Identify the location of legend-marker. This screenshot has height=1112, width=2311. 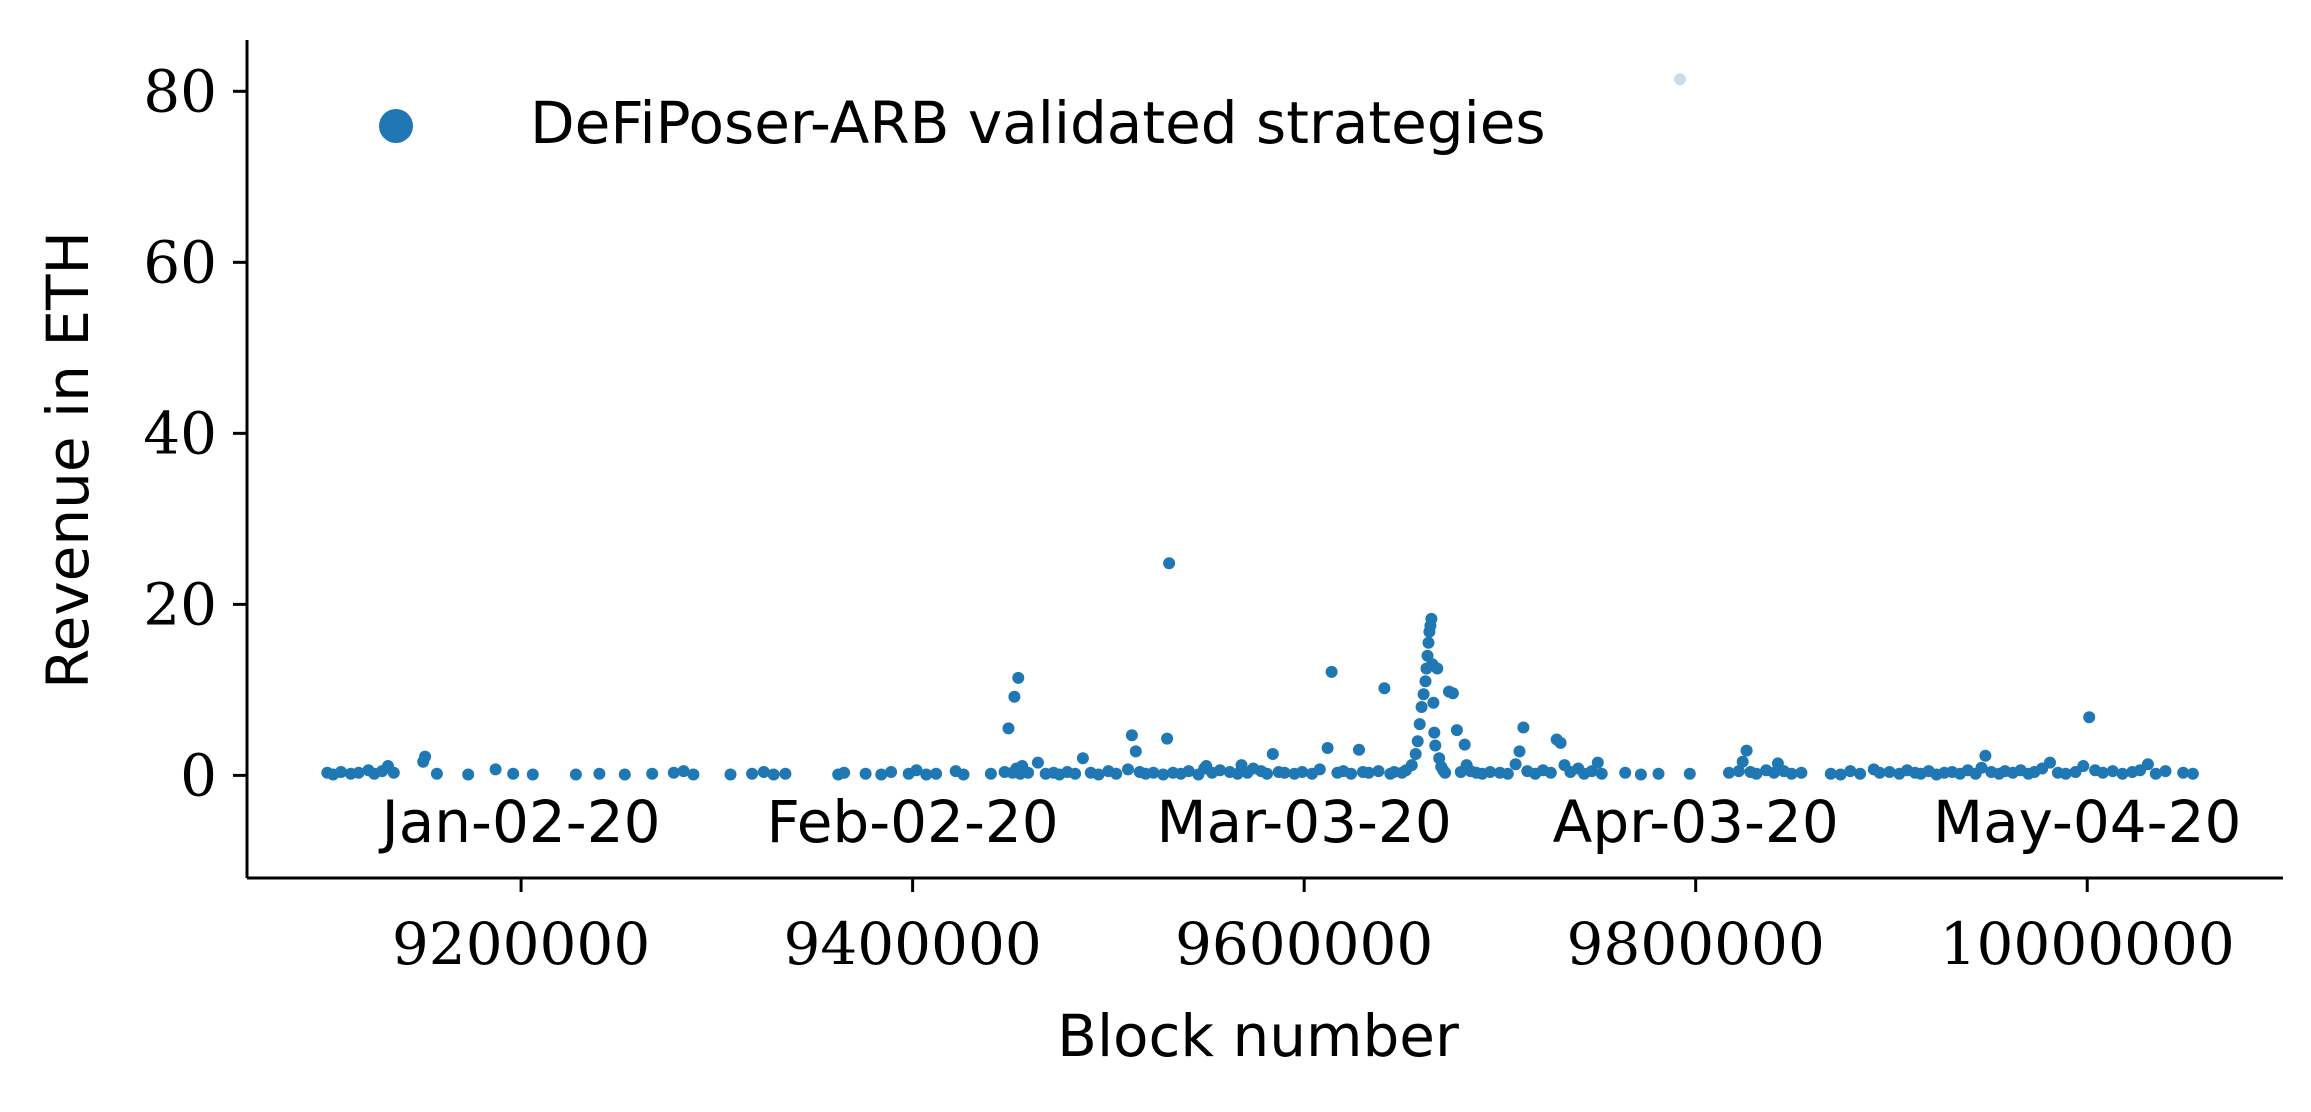
(396, 126).